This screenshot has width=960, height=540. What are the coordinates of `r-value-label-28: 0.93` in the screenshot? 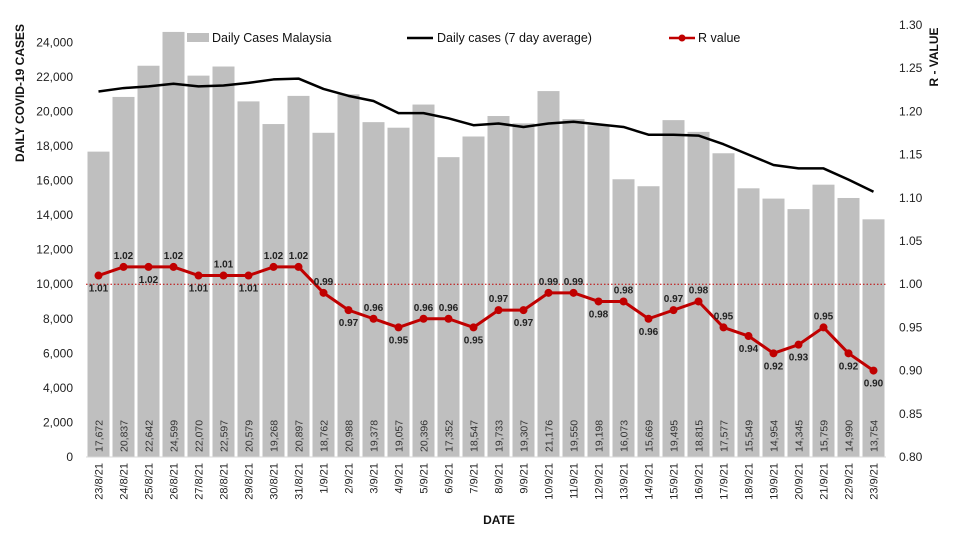 It's located at (799, 358).